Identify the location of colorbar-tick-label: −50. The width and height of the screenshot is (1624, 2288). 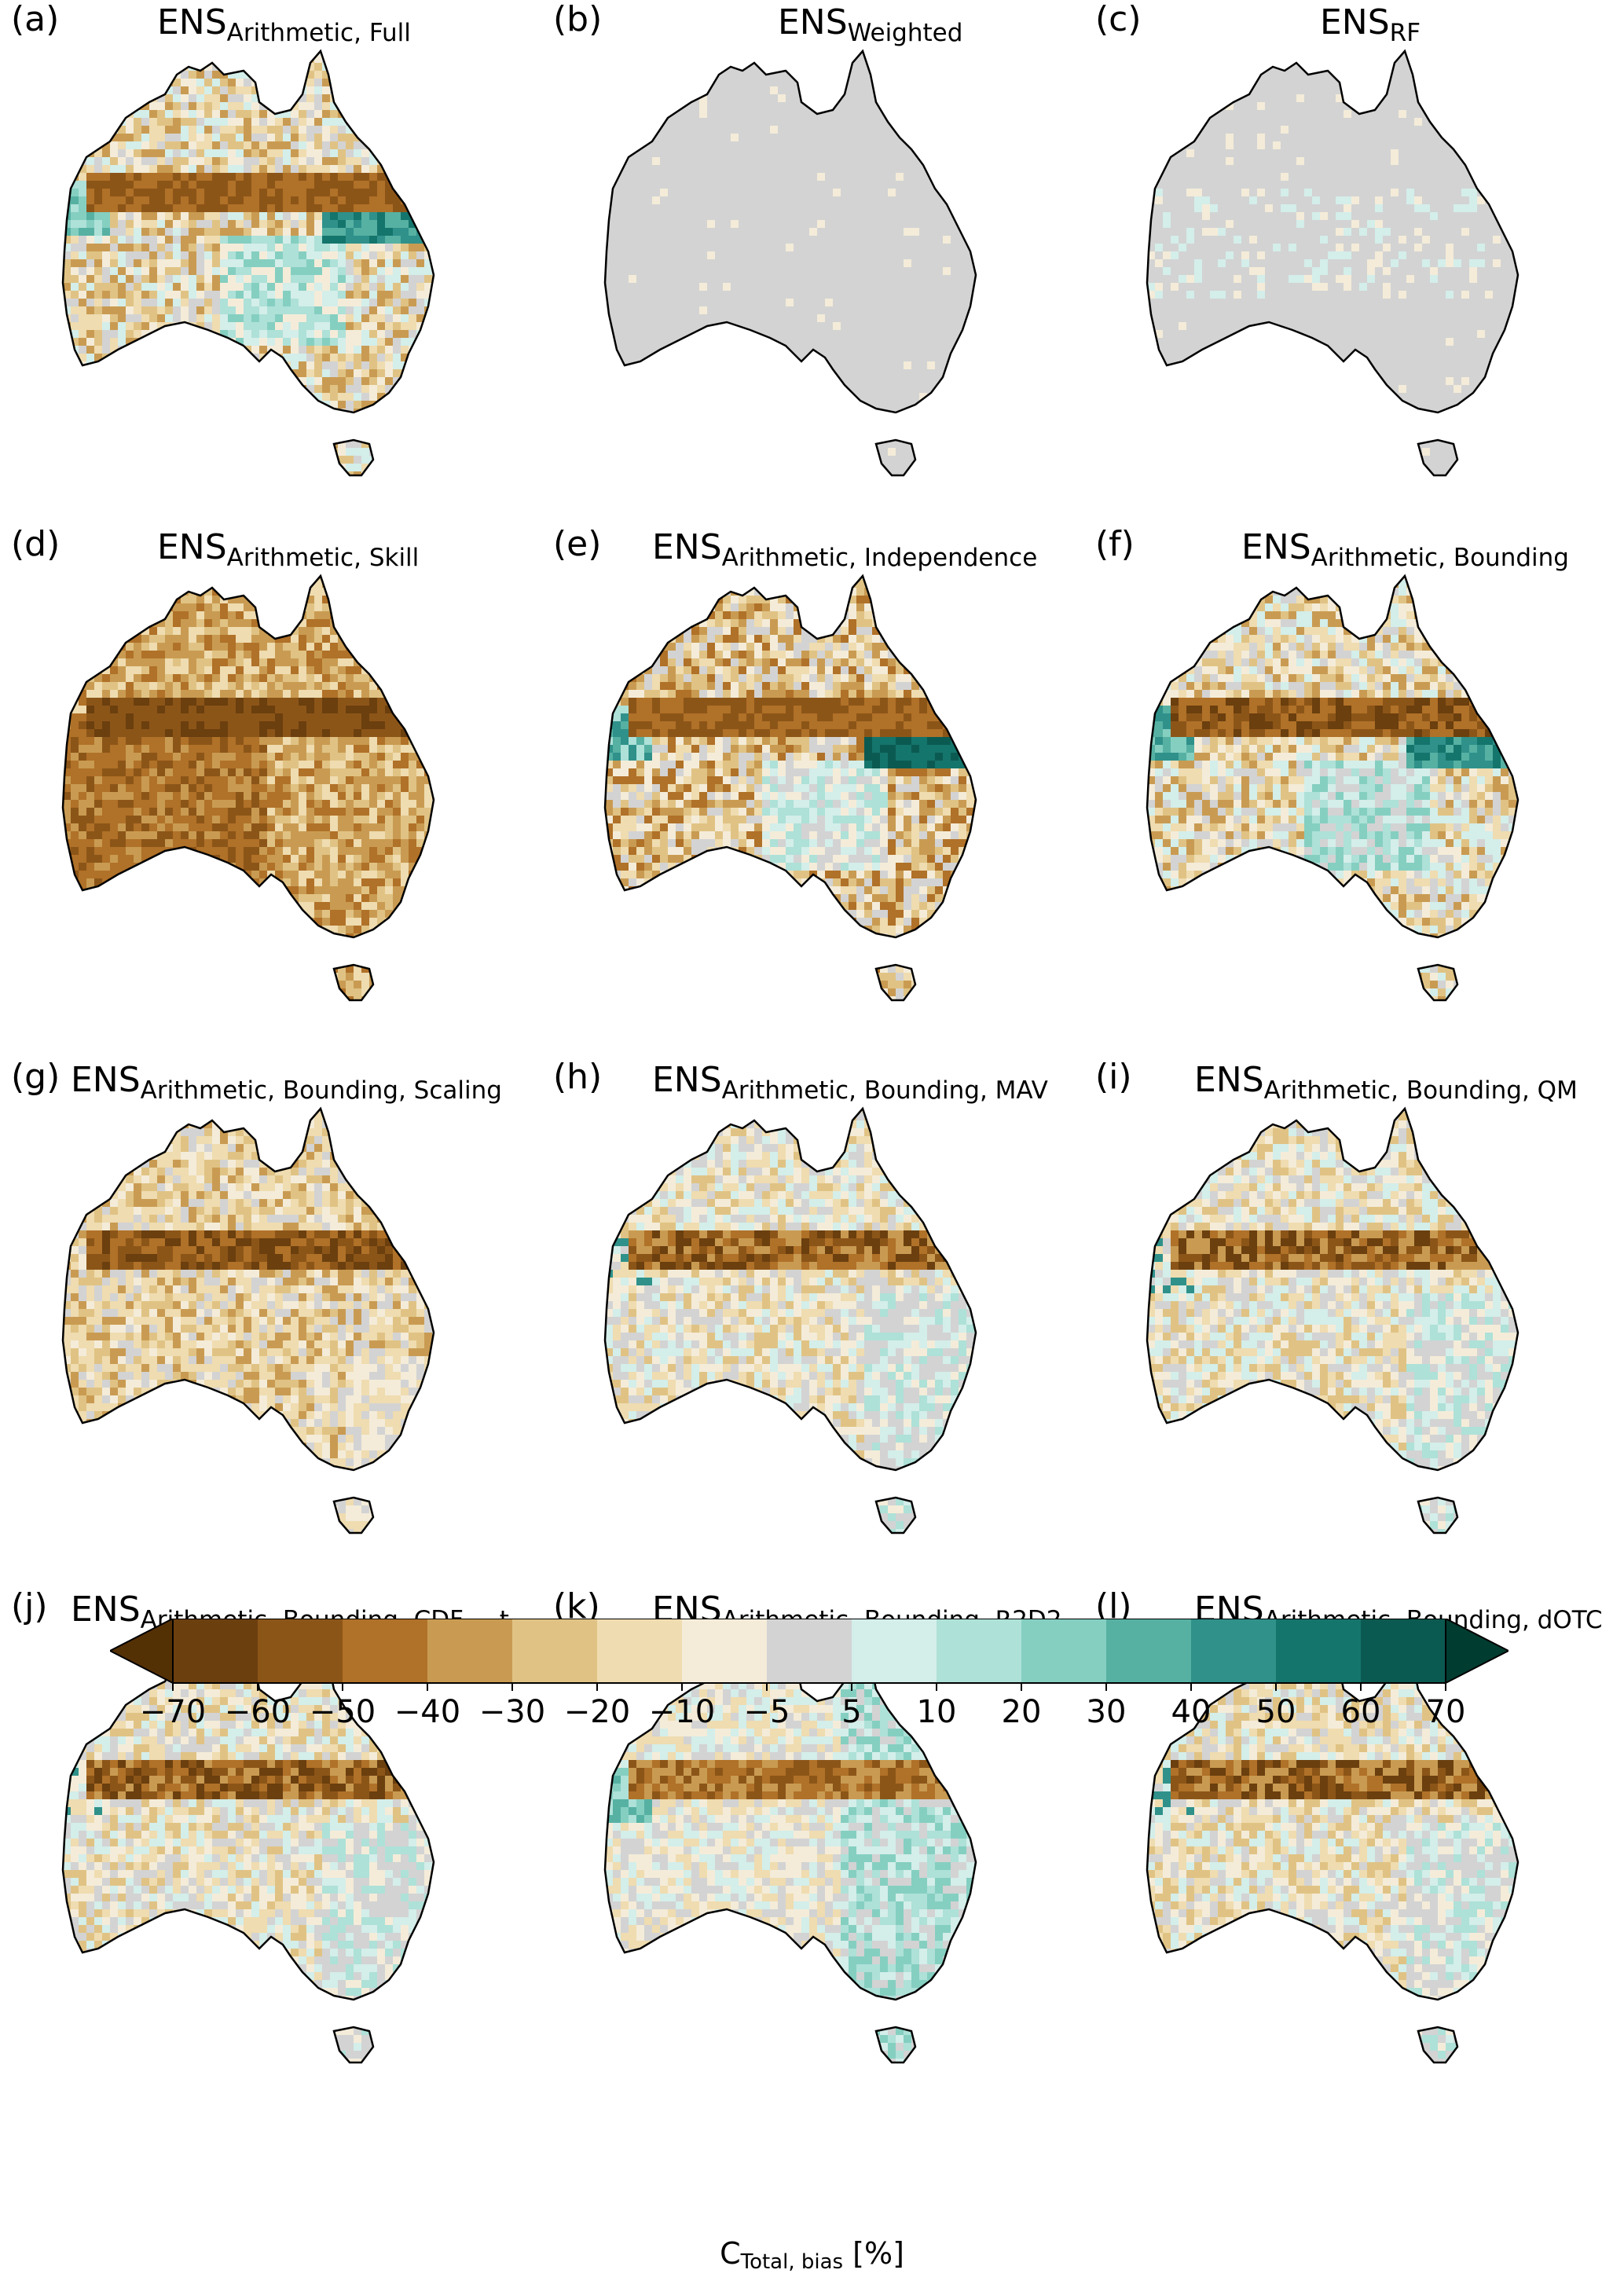
(343, 1711).